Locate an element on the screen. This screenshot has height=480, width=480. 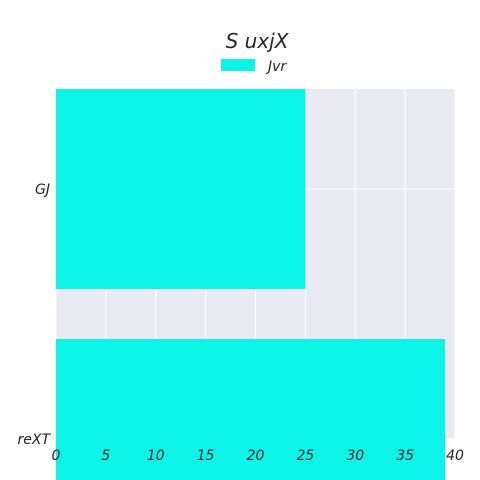
y-axis-tick-labels: GJ reXT is located at coordinates (34, 315).